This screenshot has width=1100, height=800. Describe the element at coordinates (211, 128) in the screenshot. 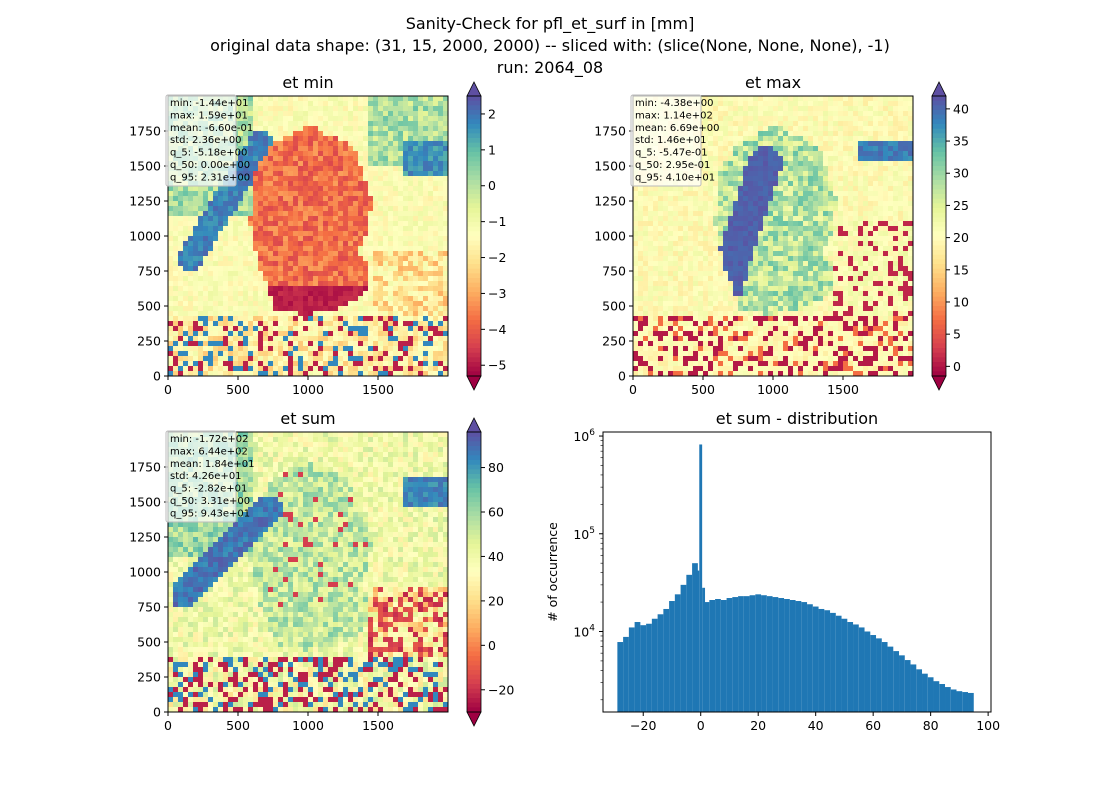

I see `stats-line: mean: -6.60e-01` at that location.